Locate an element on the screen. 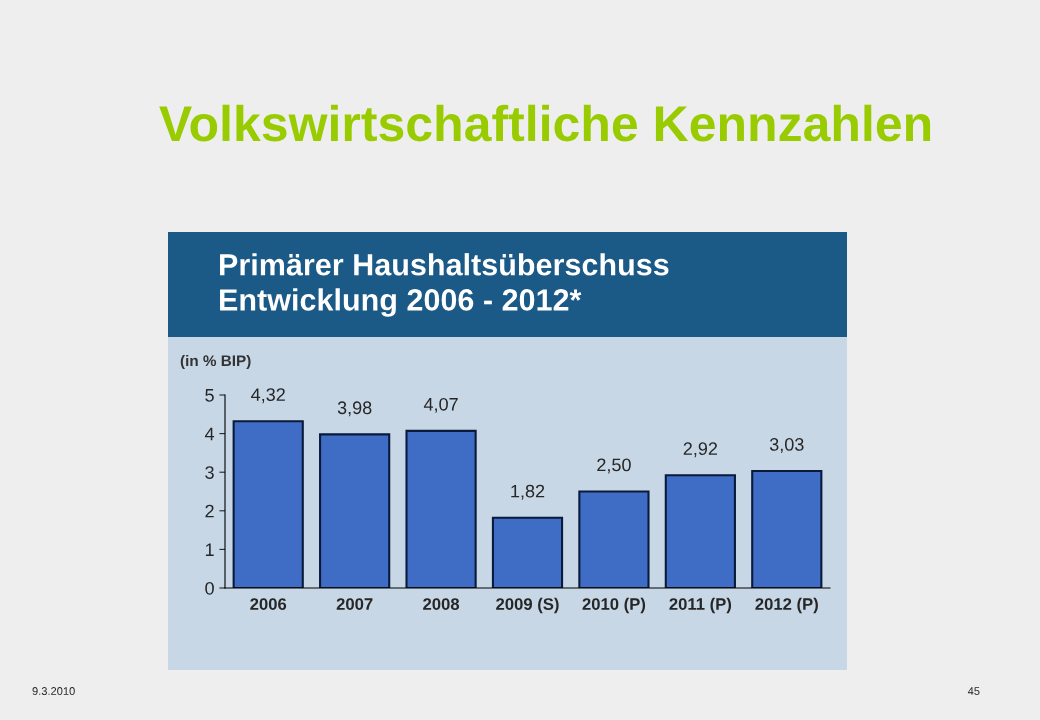  y-tick-label: 2 is located at coordinates (209, 511).